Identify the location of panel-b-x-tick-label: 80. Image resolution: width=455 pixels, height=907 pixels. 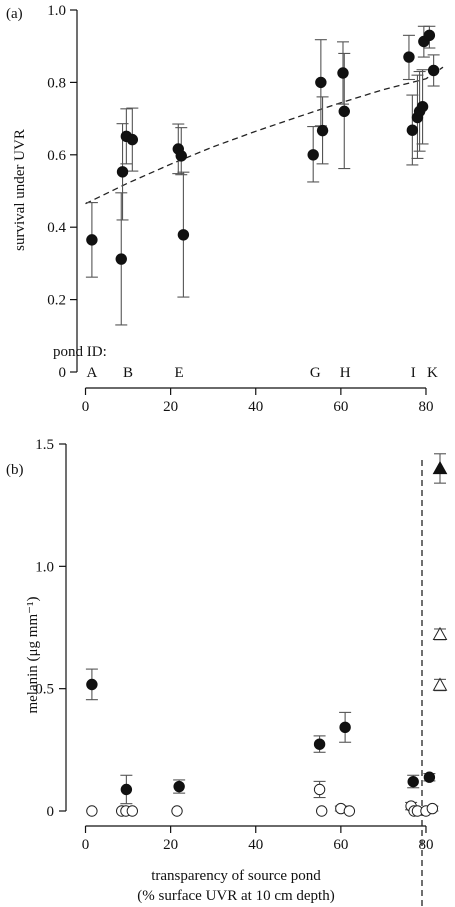
(425, 845).